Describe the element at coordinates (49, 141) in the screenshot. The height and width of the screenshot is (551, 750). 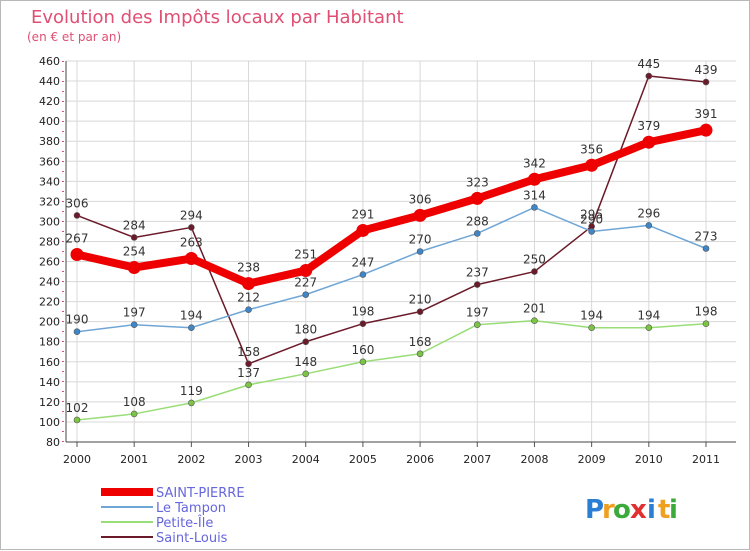
I see `y-tick-label-380: 380` at that location.